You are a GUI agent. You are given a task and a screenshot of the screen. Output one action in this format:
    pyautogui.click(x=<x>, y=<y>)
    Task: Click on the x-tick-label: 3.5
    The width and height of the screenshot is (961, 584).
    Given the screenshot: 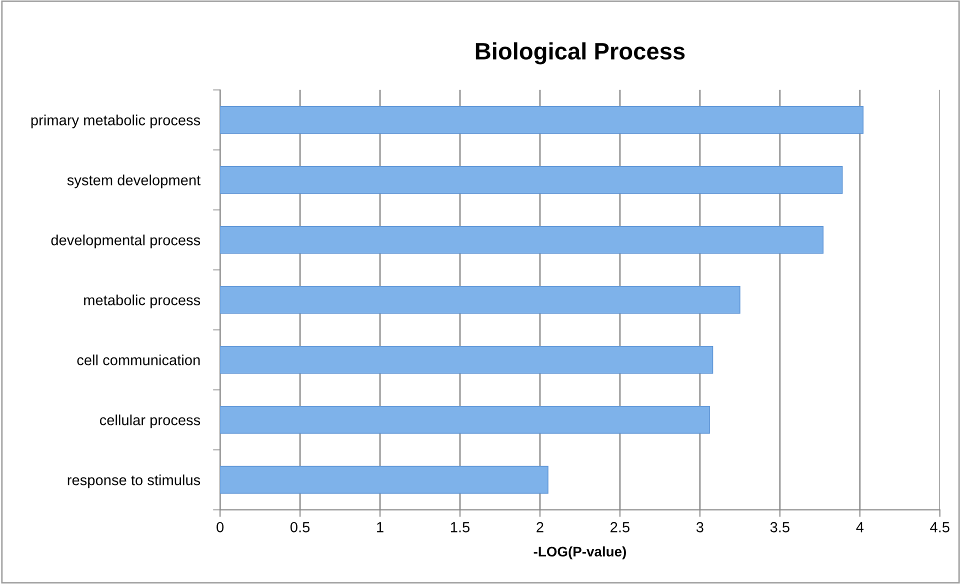 What is the action you would take?
    pyautogui.click(x=780, y=527)
    